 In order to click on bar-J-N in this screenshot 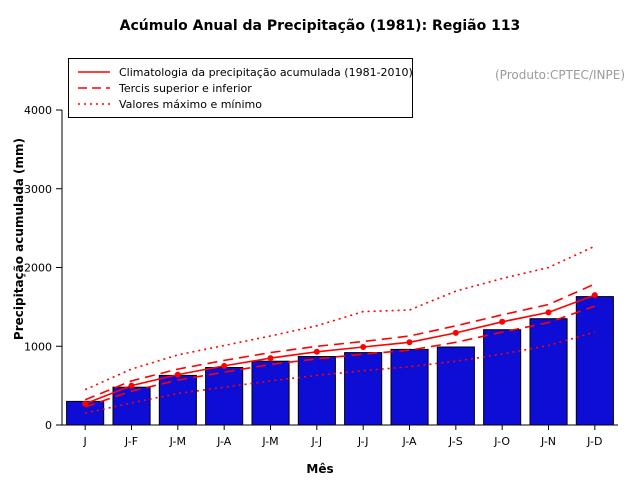, I will do `click(548, 372)`.